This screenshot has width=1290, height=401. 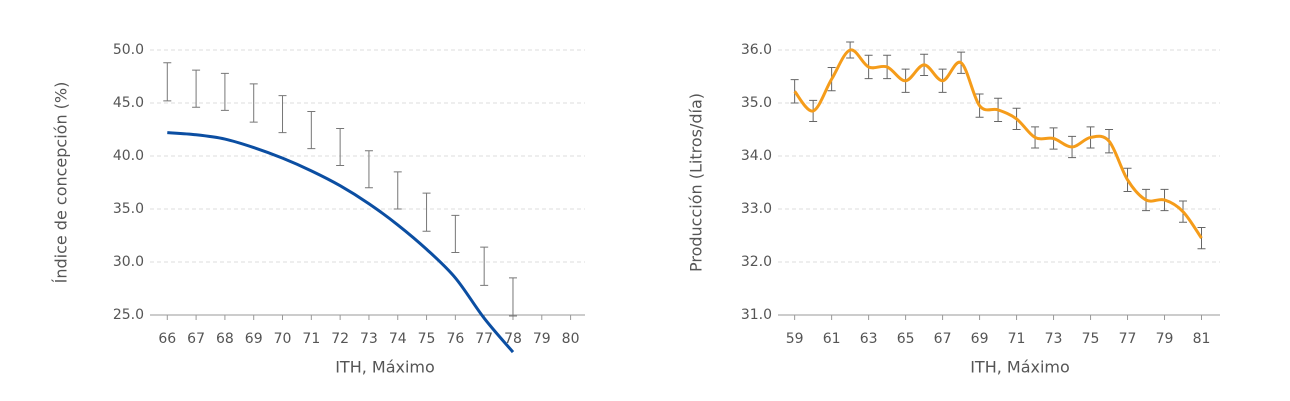 What do you see at coordinates (283, 339) in the screenshot?
I see `x-tick-label: 70` at bounding box center [283, 339].